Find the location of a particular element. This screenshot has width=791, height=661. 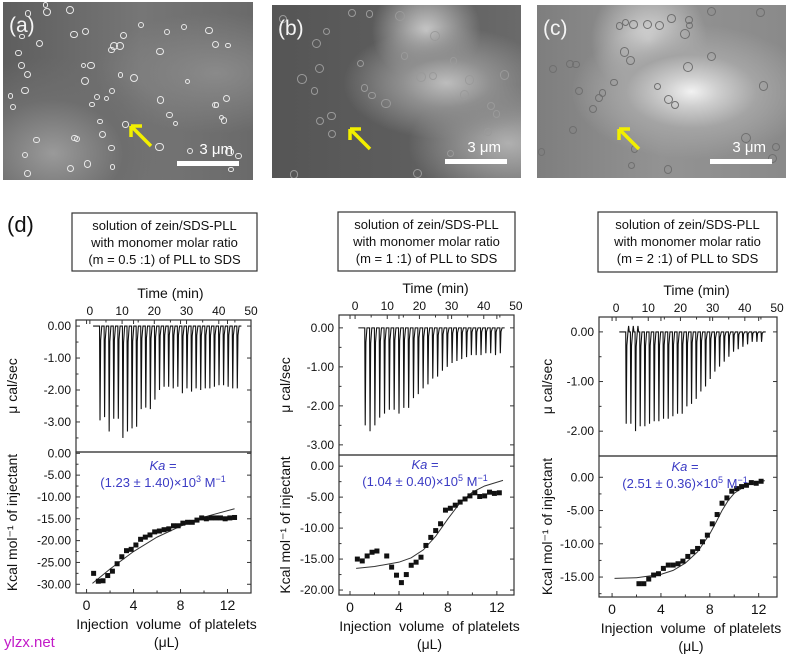

iso-x-tick-label: 4 is located at coordinates (661, 609).